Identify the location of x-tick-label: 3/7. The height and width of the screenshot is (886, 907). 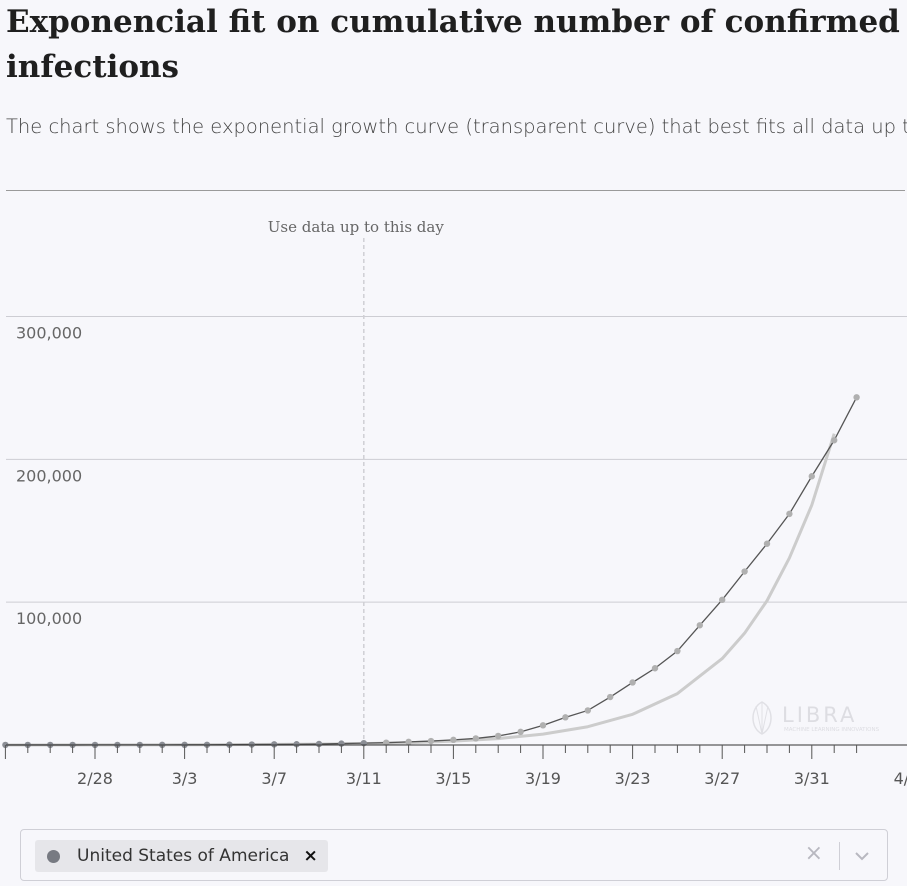
(274, 778).